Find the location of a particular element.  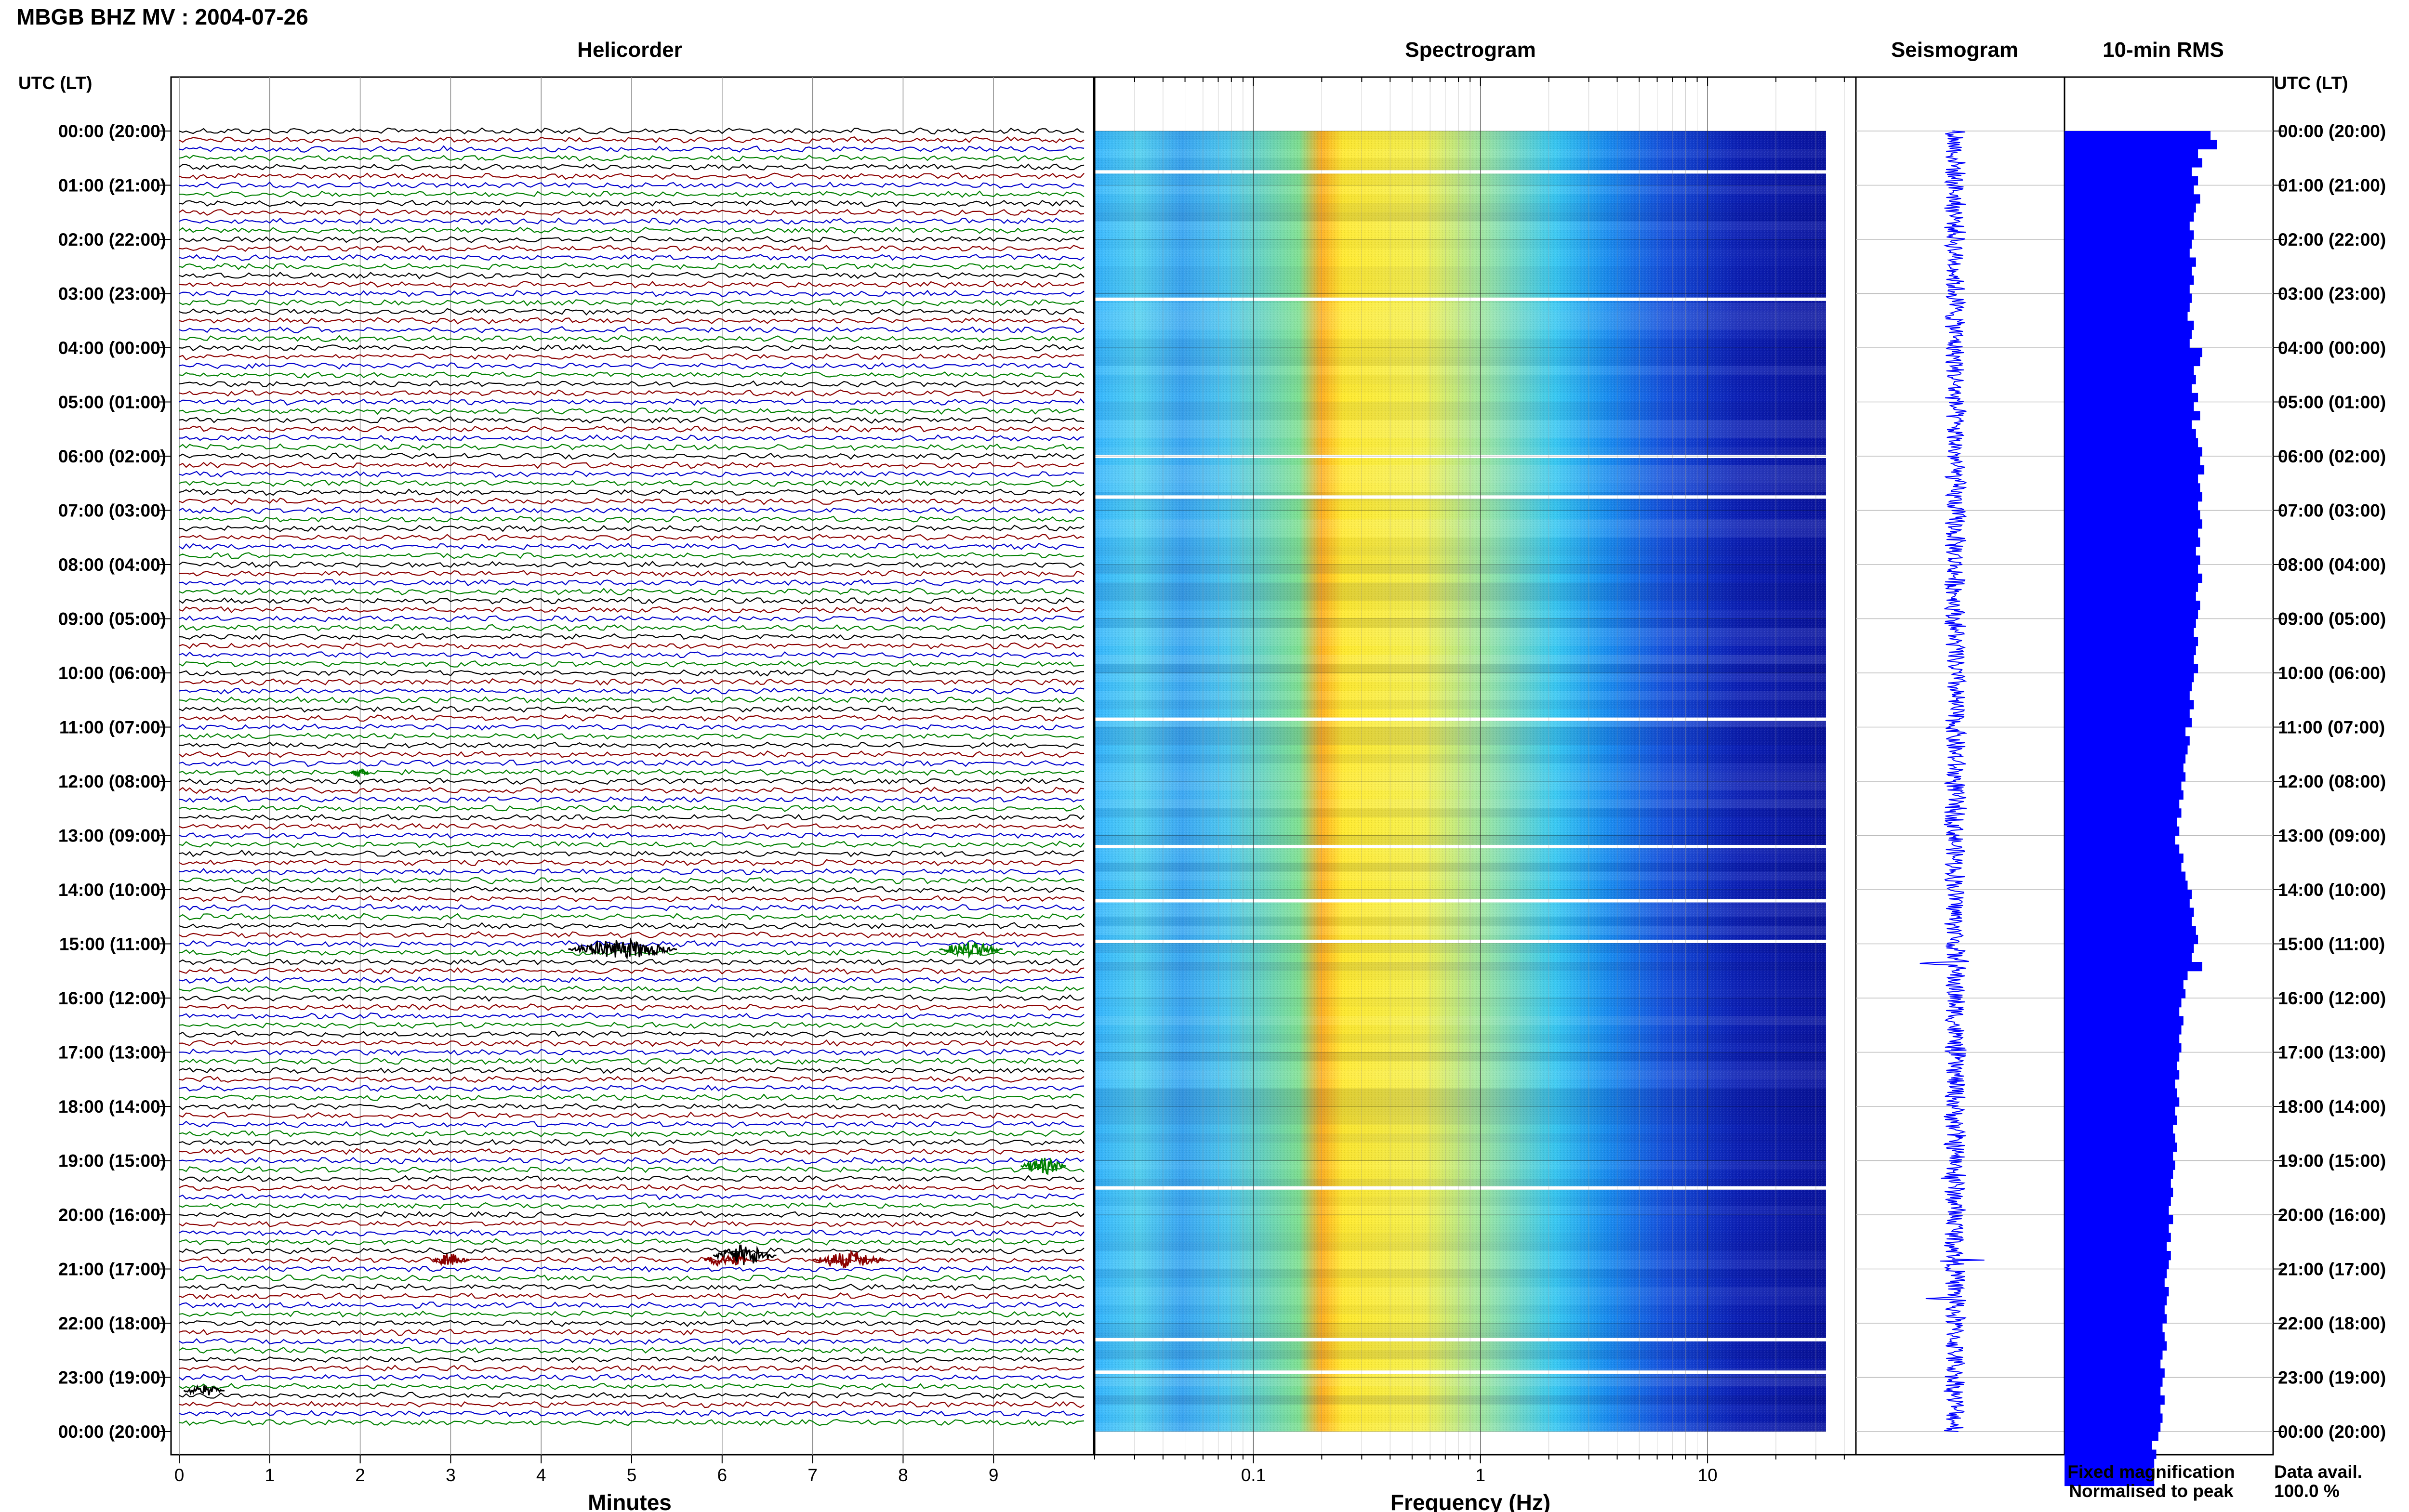

x-tick-label: 1 is located at coordinates (1480, 1475).